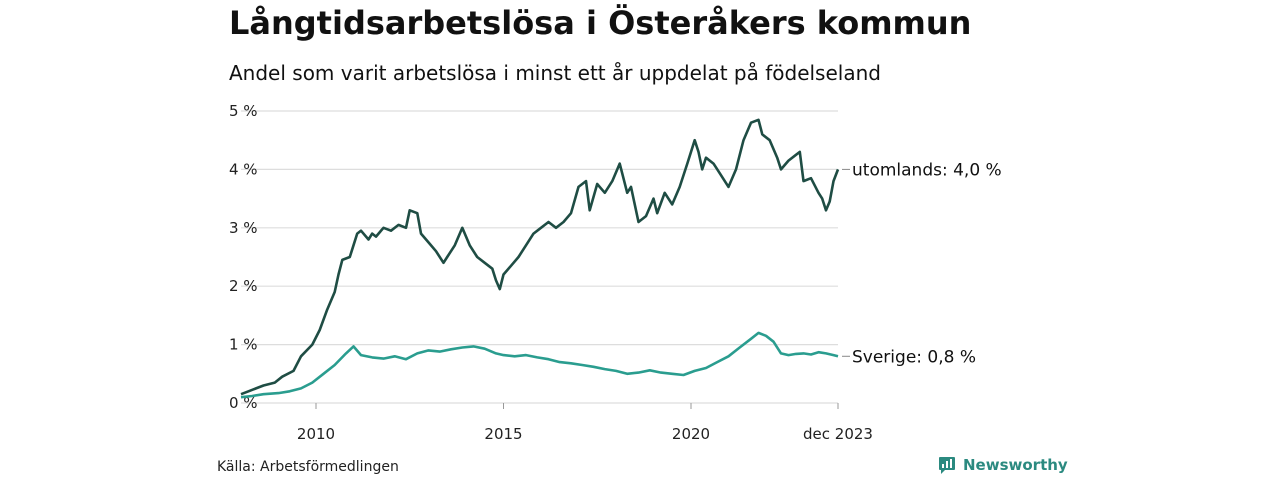 The height and width of the screenshot is (480, 1280). I want to click on y-axis: 0 % 1 % 2 % 3 % 4 % 5 %, so click(243, 257).